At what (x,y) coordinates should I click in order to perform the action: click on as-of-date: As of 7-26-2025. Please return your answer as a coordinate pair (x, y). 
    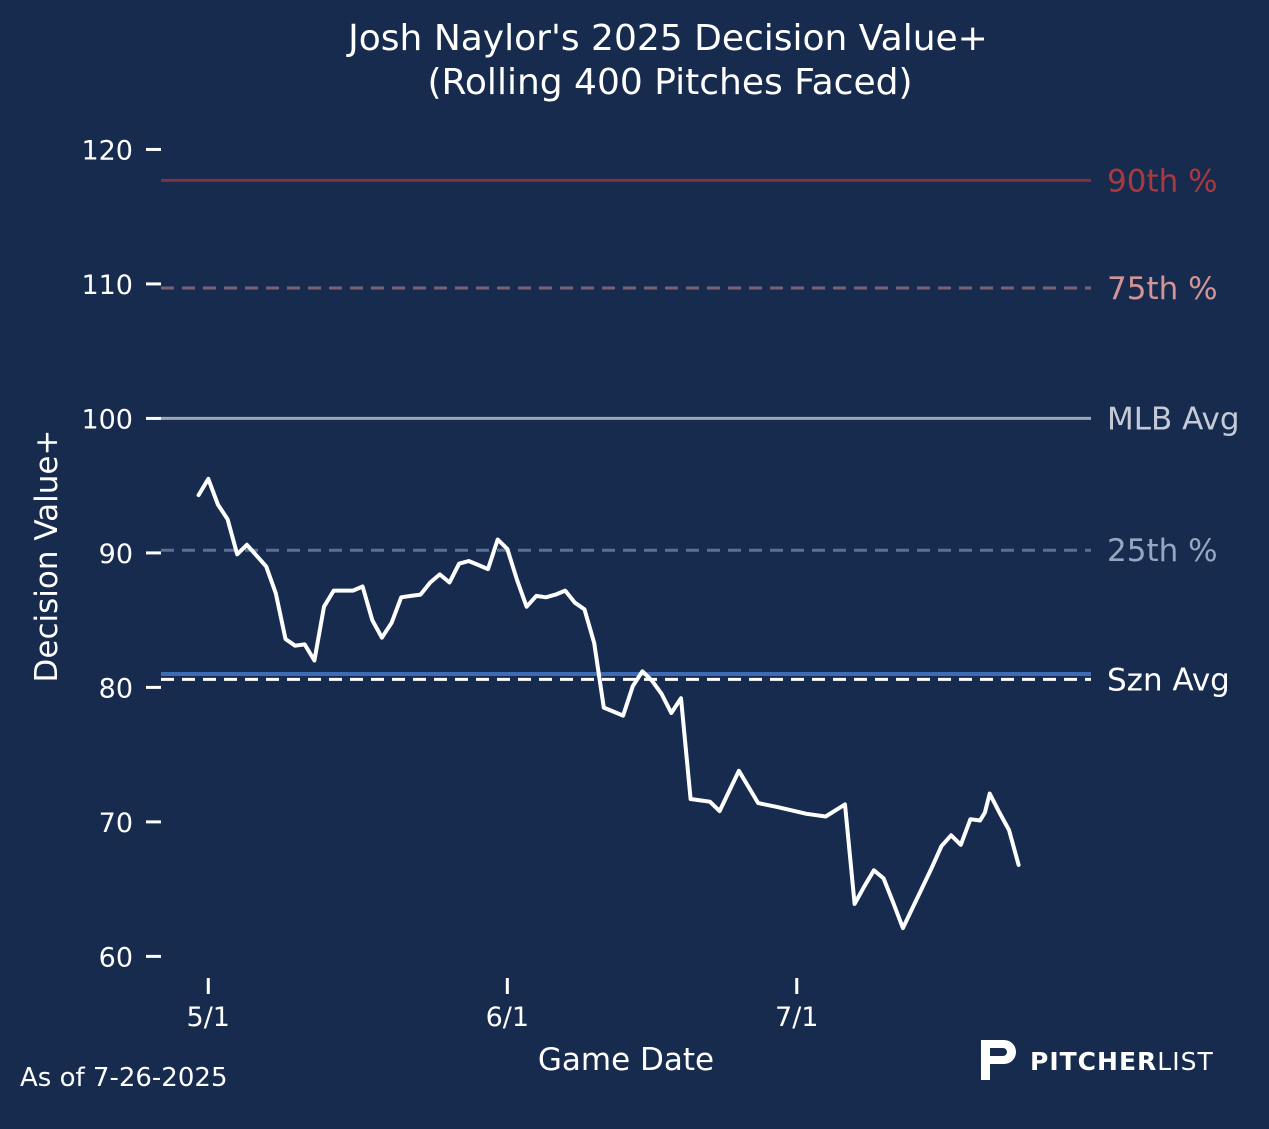
    Looking at the image, I should click on (123, 1078).